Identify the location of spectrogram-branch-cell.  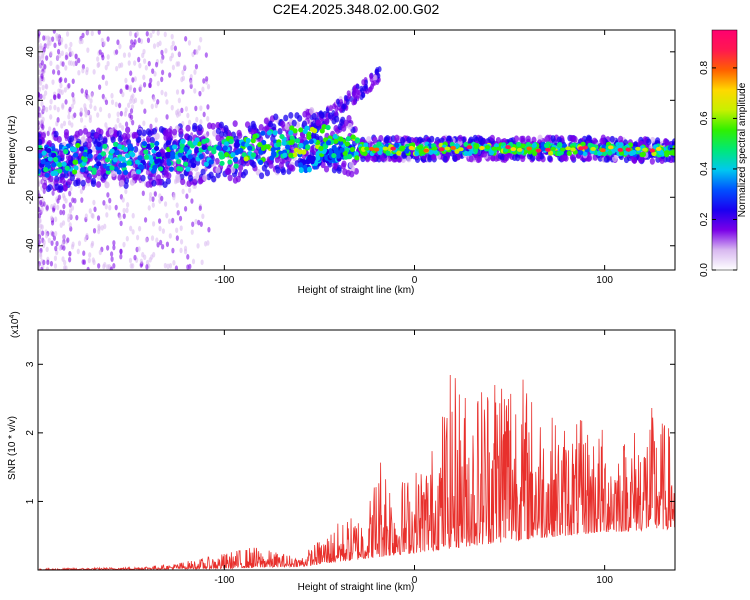
(364, 88).